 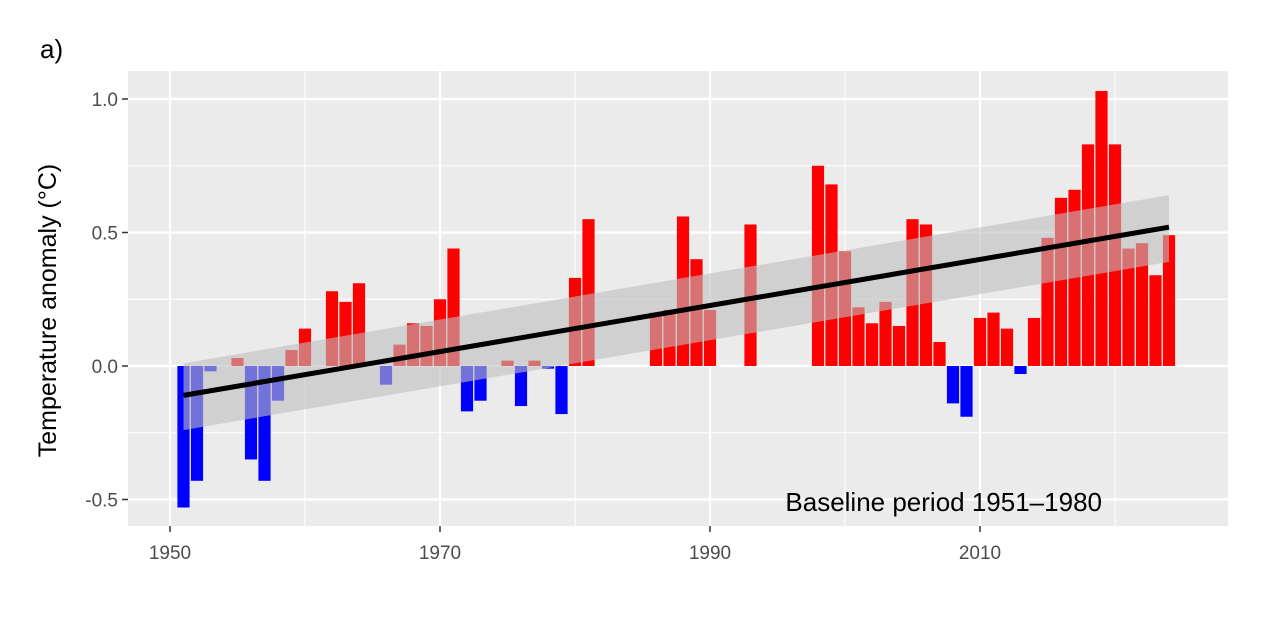 I want to click on x-tick-label: 2010, so click(x=980, y=553).